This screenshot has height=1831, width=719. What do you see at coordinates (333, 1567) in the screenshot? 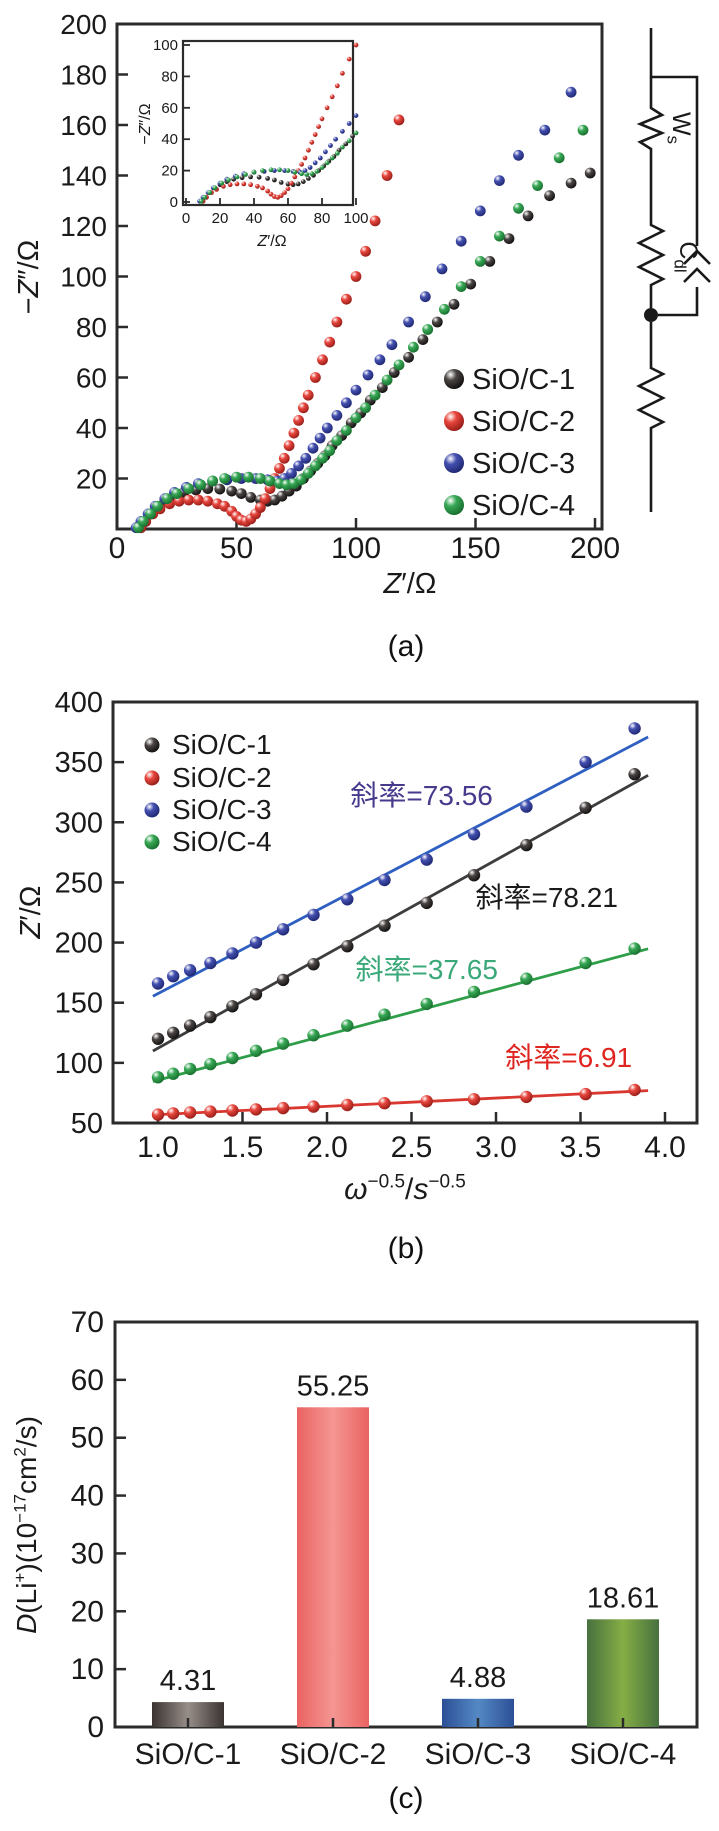
I see `bar-SiO/C-2` at bounding box center [333, 1567].